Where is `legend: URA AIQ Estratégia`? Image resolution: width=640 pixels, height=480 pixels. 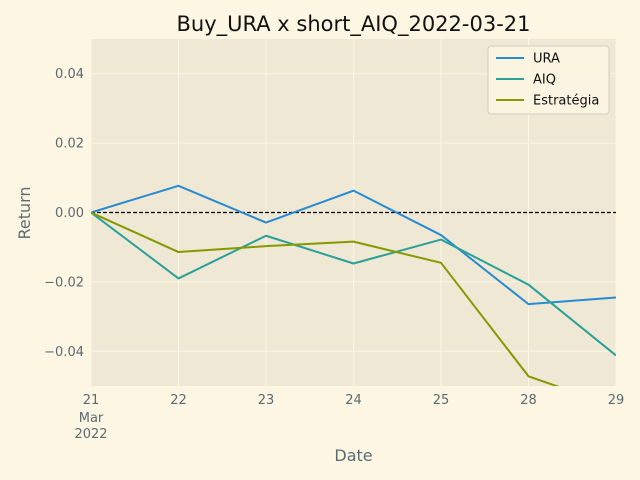 legend: URA AIQ Estratégia is located at coordinates (548, 80).